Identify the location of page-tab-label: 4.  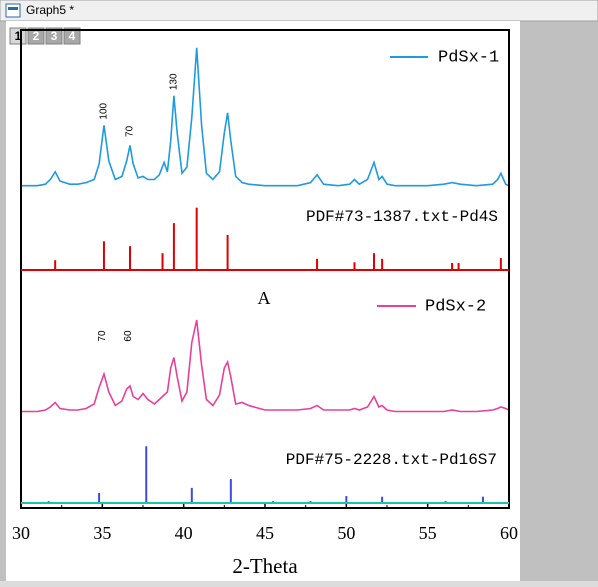
(72, 36).